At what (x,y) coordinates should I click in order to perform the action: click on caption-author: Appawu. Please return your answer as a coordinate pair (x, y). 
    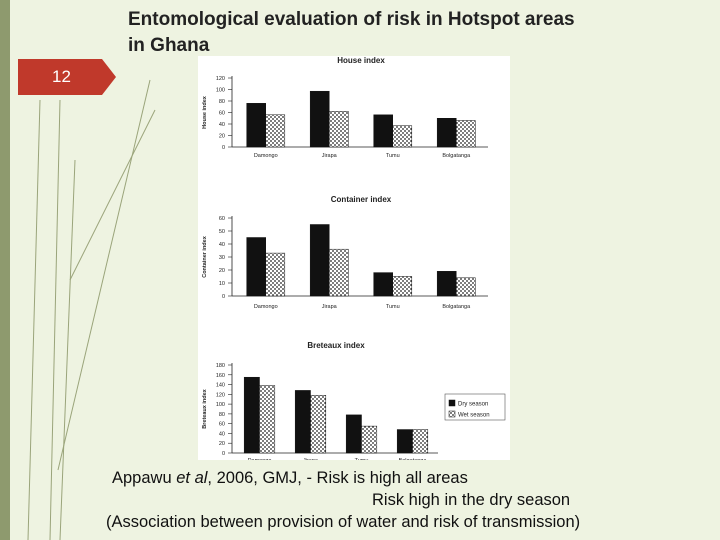
    Looking at the image, I should click on (142, 478).